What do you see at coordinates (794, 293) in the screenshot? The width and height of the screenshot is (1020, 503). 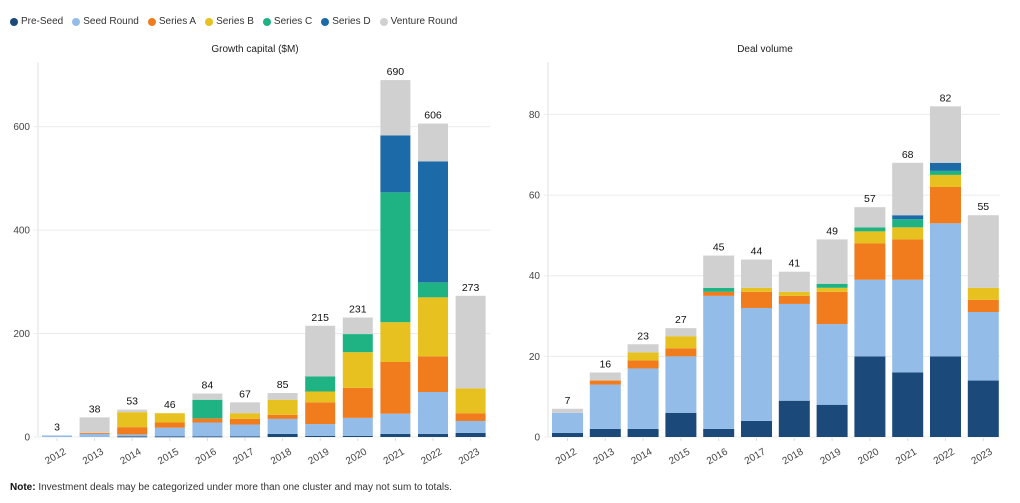 I see `deal-volume-bar-2018-seriesB` at bounding box center [794, 293].